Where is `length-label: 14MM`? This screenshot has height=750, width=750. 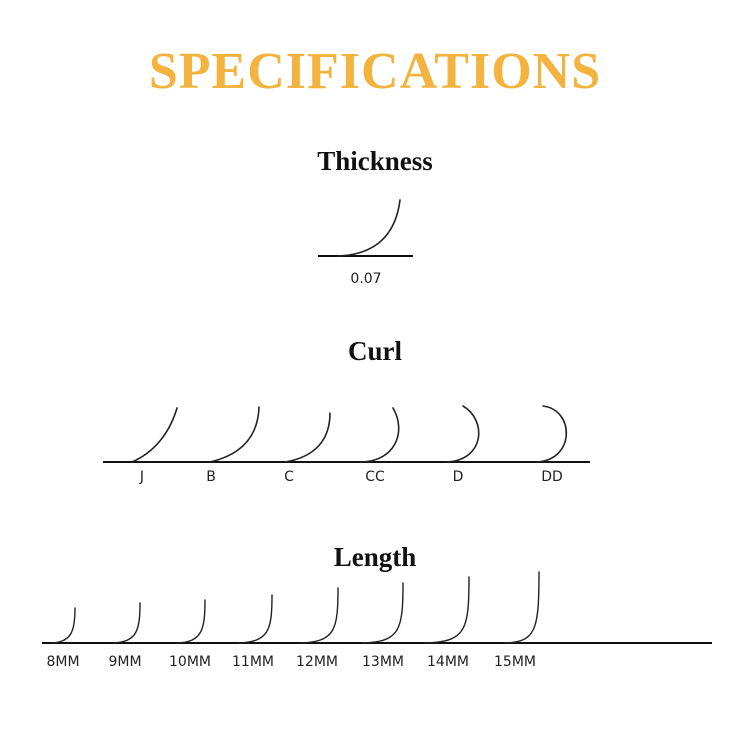
length-label: 14MM is located at coordinates (448, 662).